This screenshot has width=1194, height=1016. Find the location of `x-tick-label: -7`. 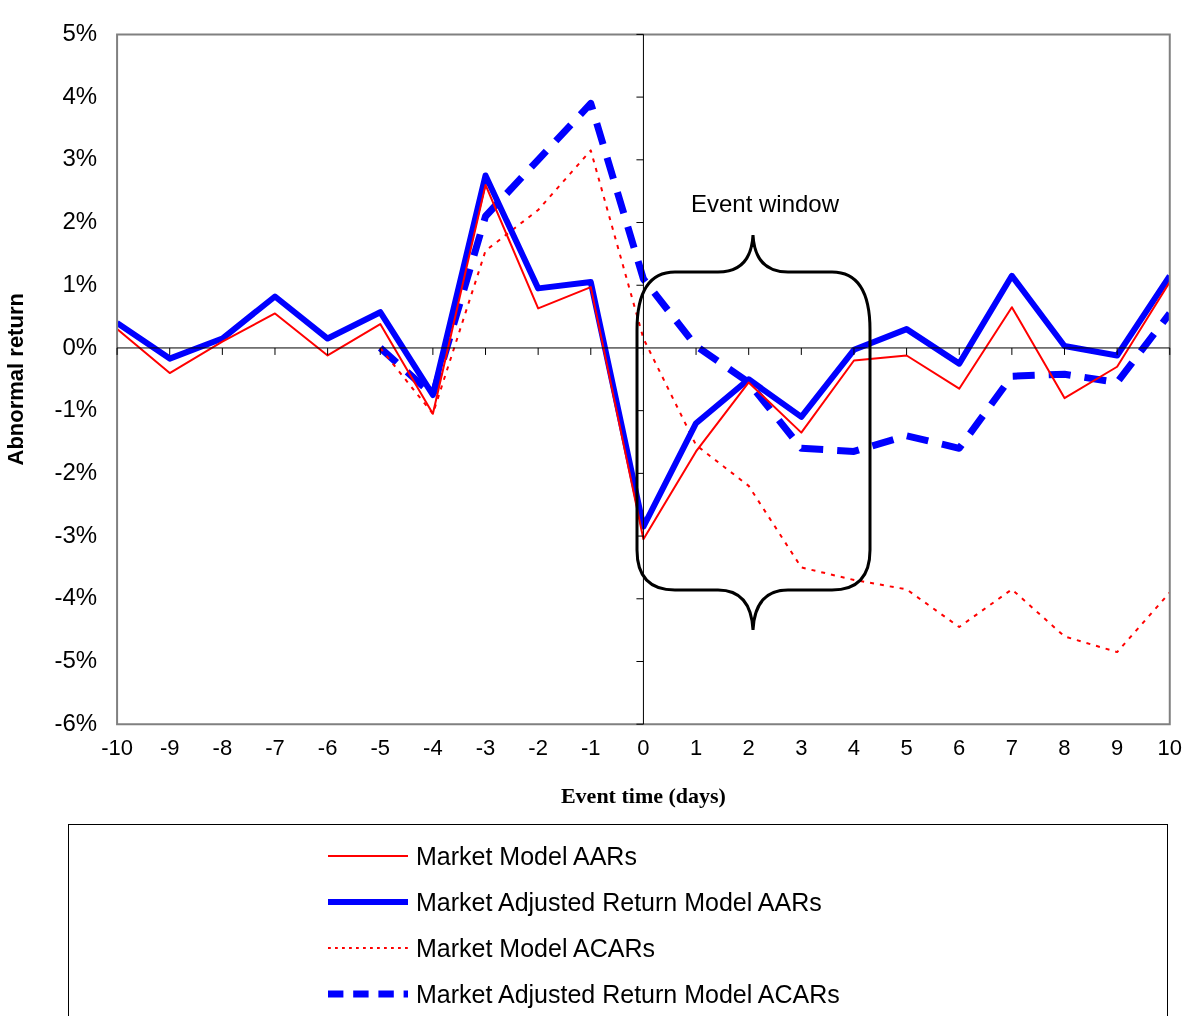

x-tick-label: -7 is located at coordinates (275, 748).